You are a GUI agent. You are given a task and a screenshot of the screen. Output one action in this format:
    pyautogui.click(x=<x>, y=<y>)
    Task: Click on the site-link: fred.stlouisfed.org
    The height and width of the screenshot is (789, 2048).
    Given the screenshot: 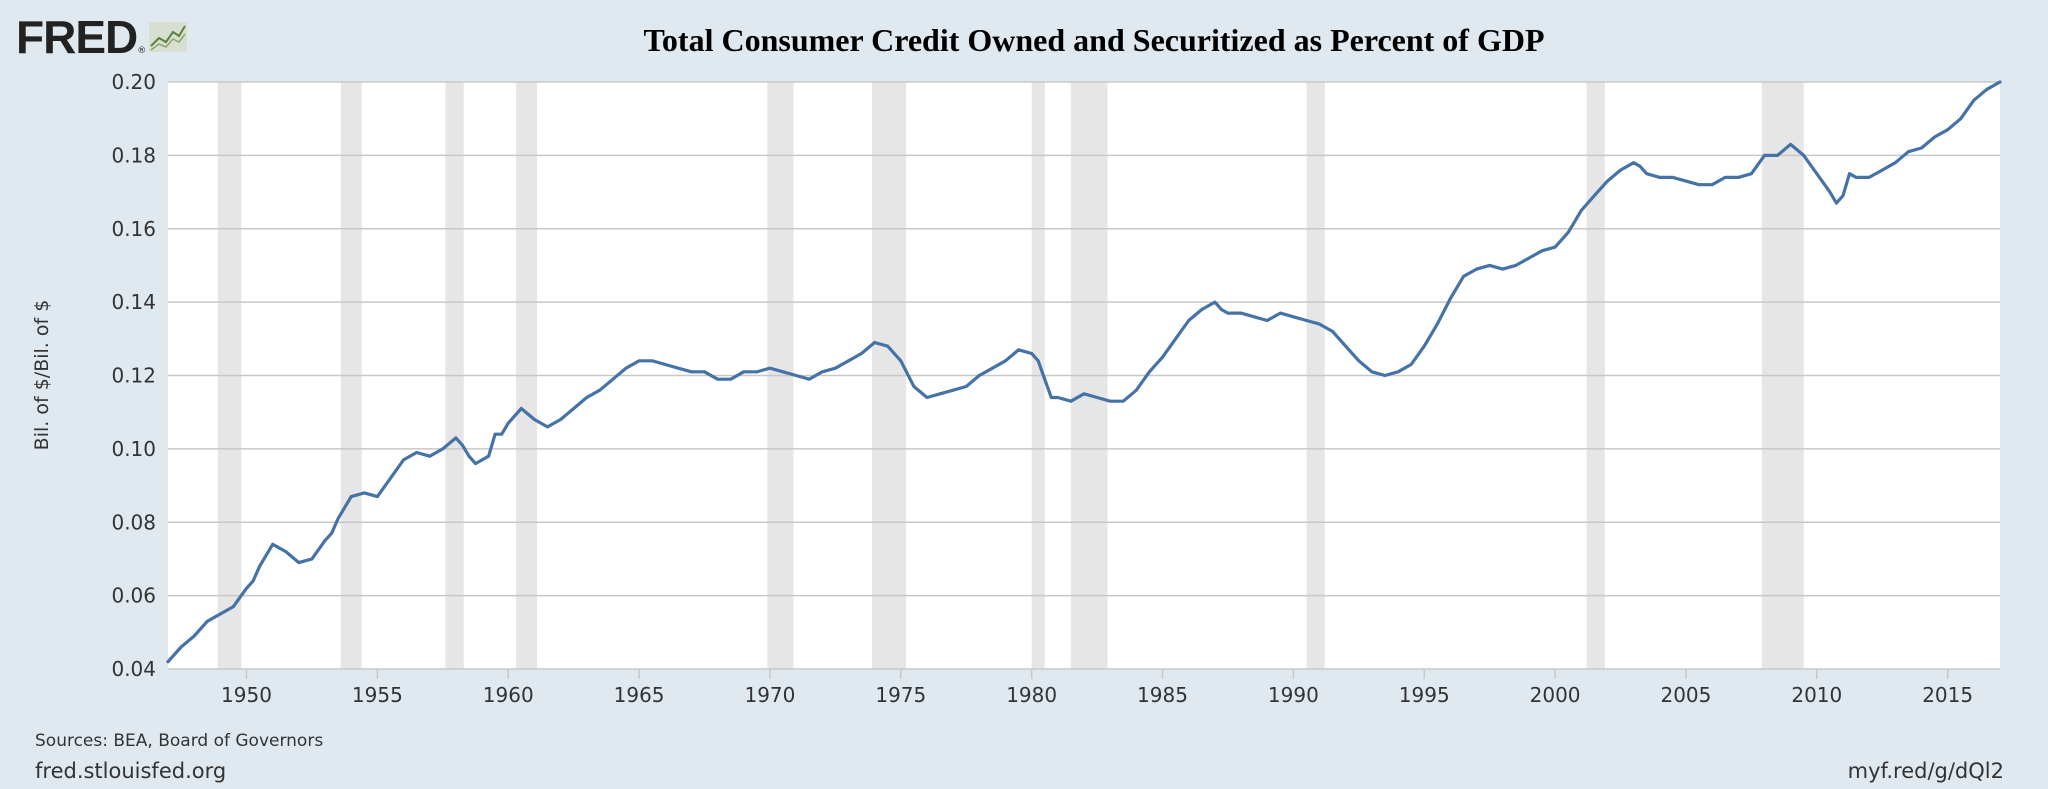 What is the action you would take?
    pyautogui.click(x=131, y=771)
    